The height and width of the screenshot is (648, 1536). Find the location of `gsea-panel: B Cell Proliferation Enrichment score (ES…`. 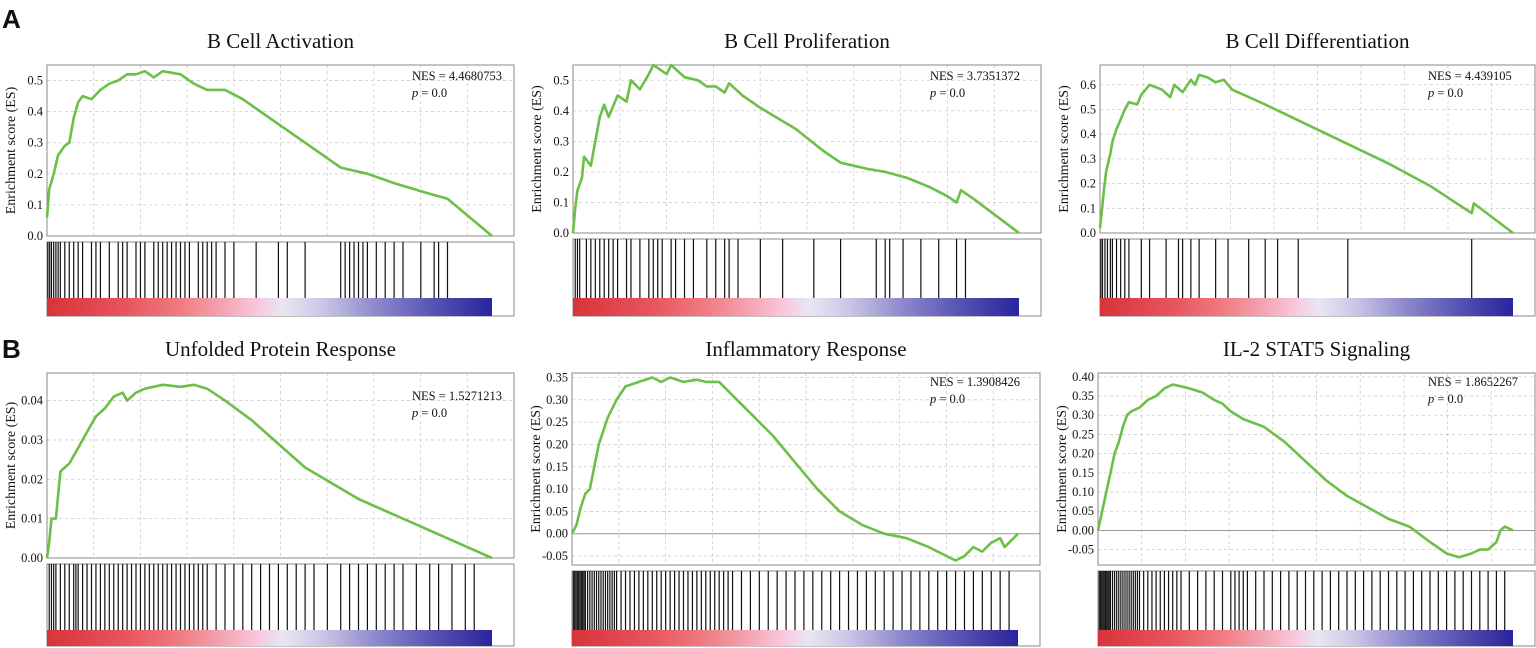

gsea-panel: B Cell Proliferation Enrichment score (ES… is located at coordinates (786, 173).